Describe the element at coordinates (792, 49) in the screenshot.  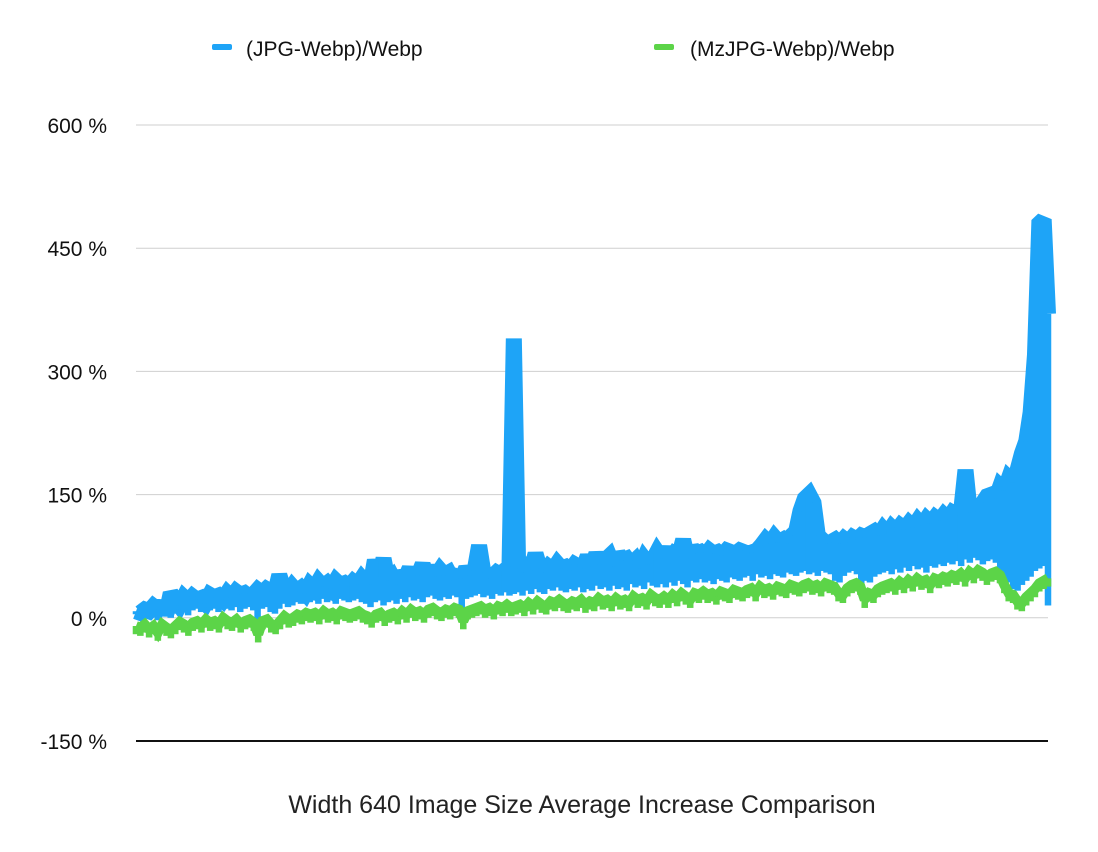
I see `legend-label-mzjpg: (MzJPG-Webp)/Webp` at that location.